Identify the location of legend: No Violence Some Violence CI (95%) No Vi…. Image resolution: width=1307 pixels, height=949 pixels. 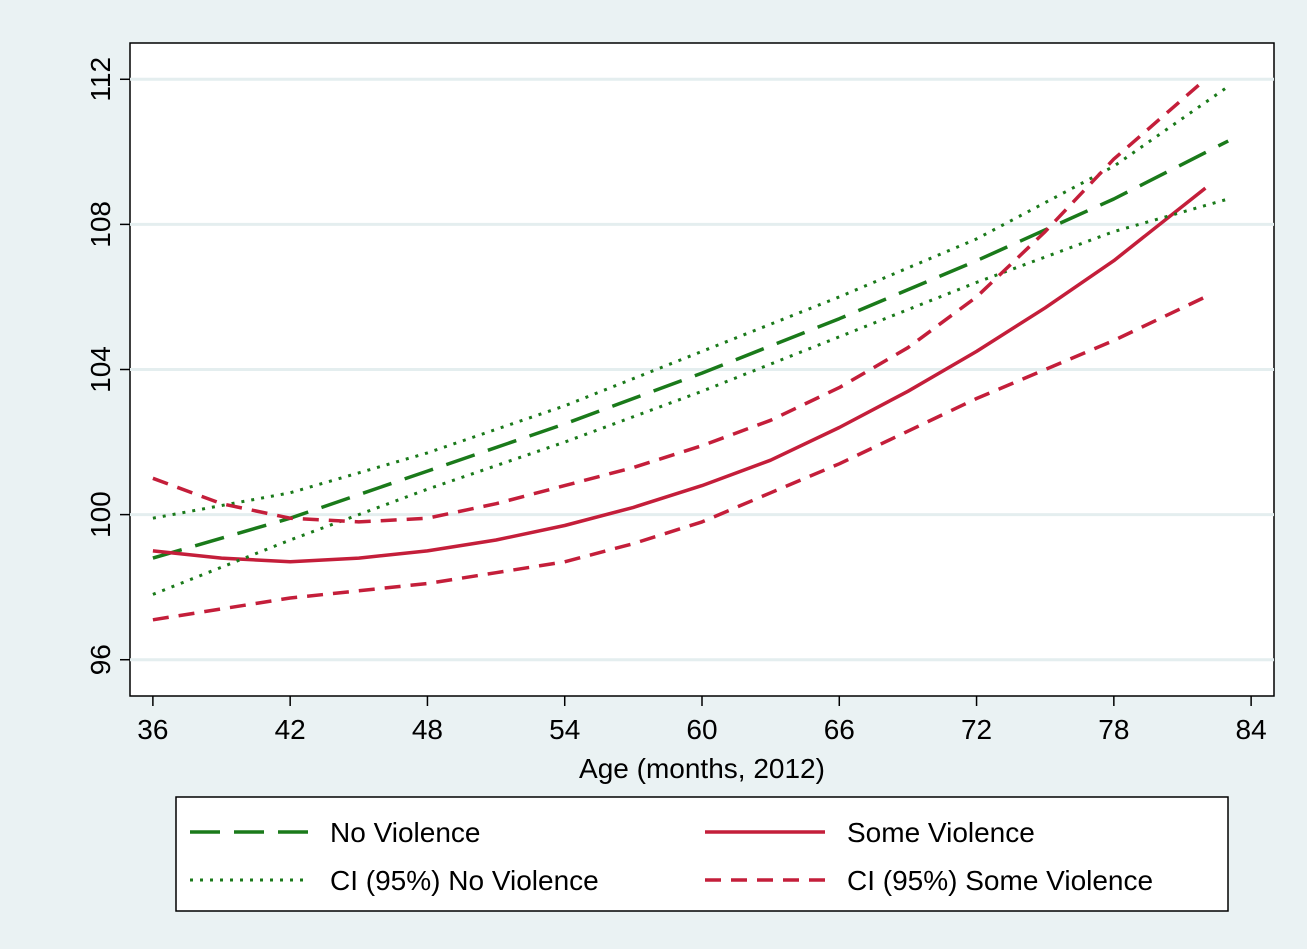
(702, 854).